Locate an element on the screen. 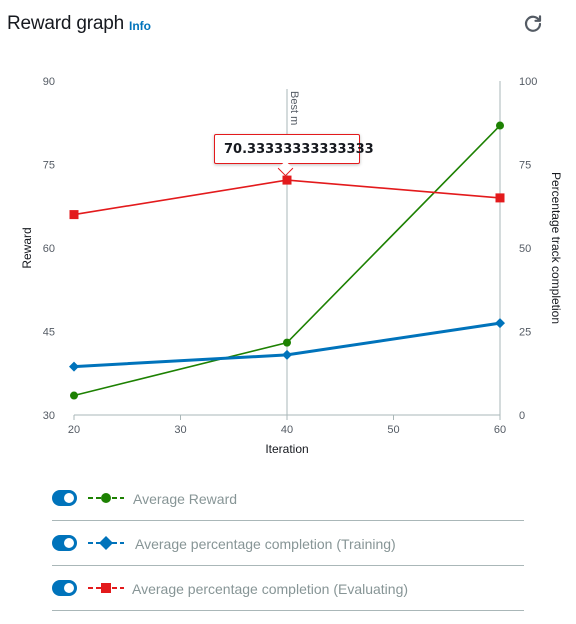 The height and width of the screenshot is (624, 576). x-tick-label: 40 is located at coordinates (287, 430).